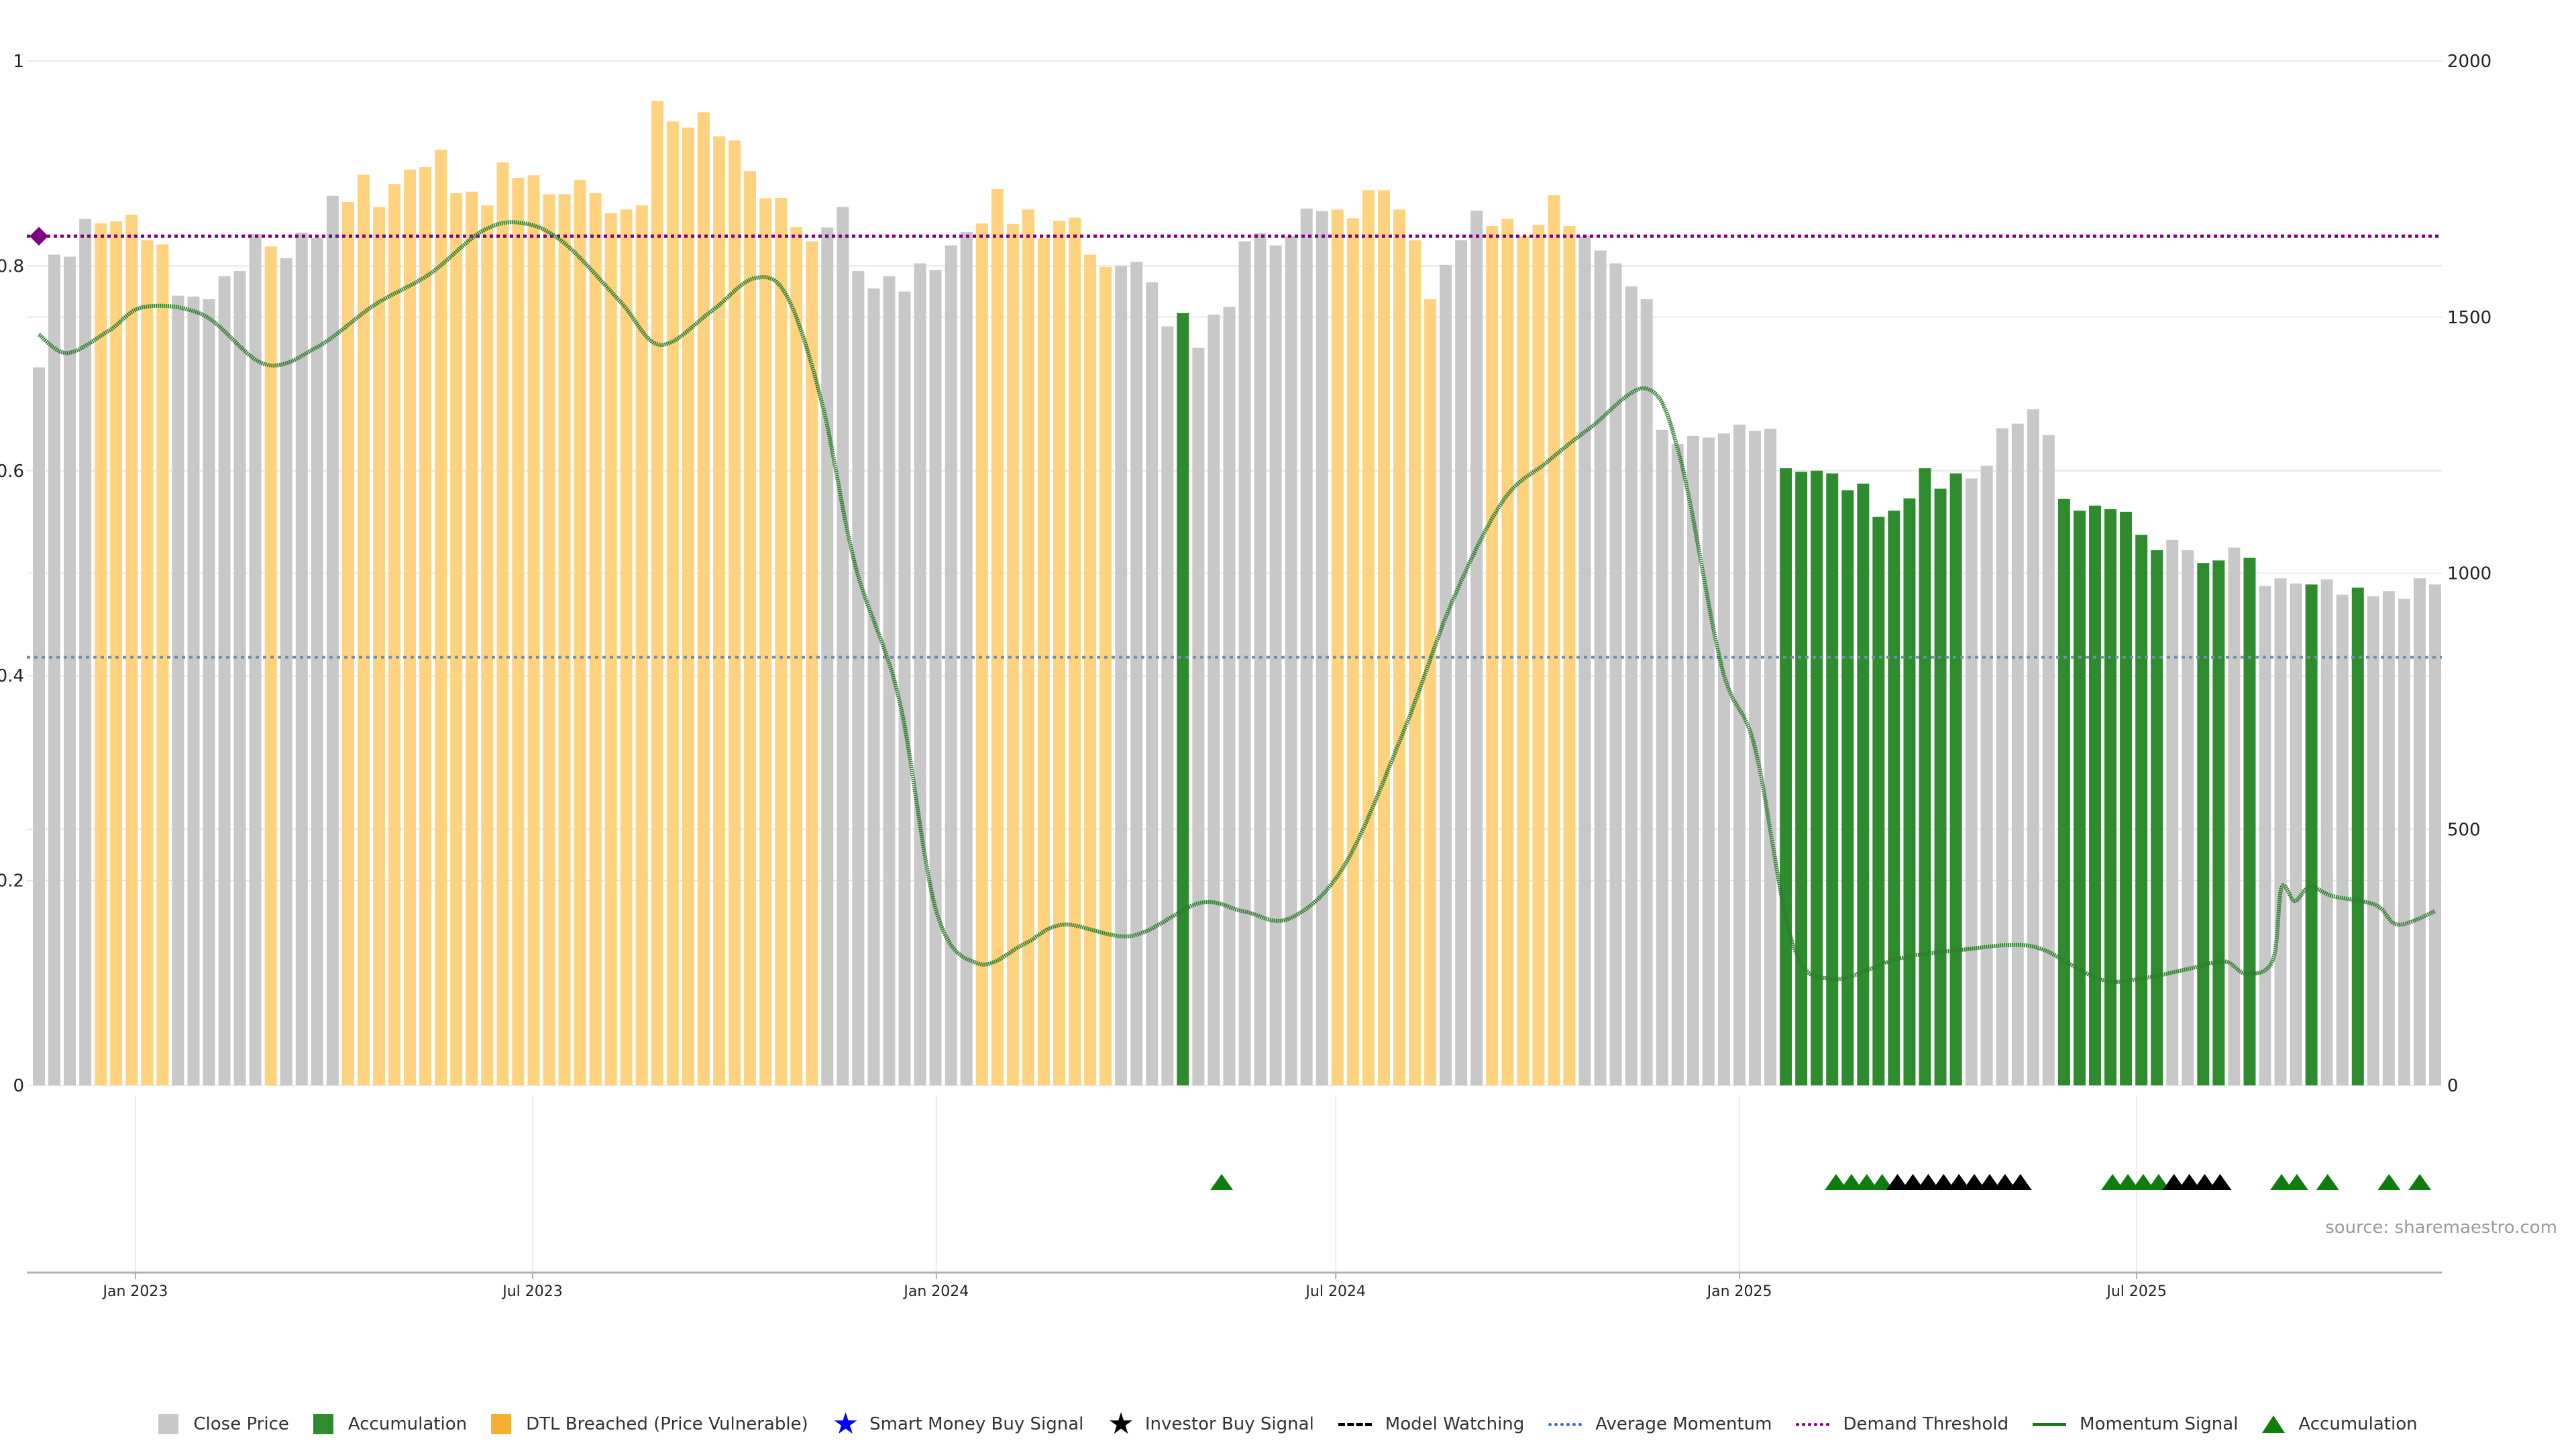 This screenshot has width=2576, height=1449. I want to click on legend-item: Momentum Signal, so click(2135, 1424).